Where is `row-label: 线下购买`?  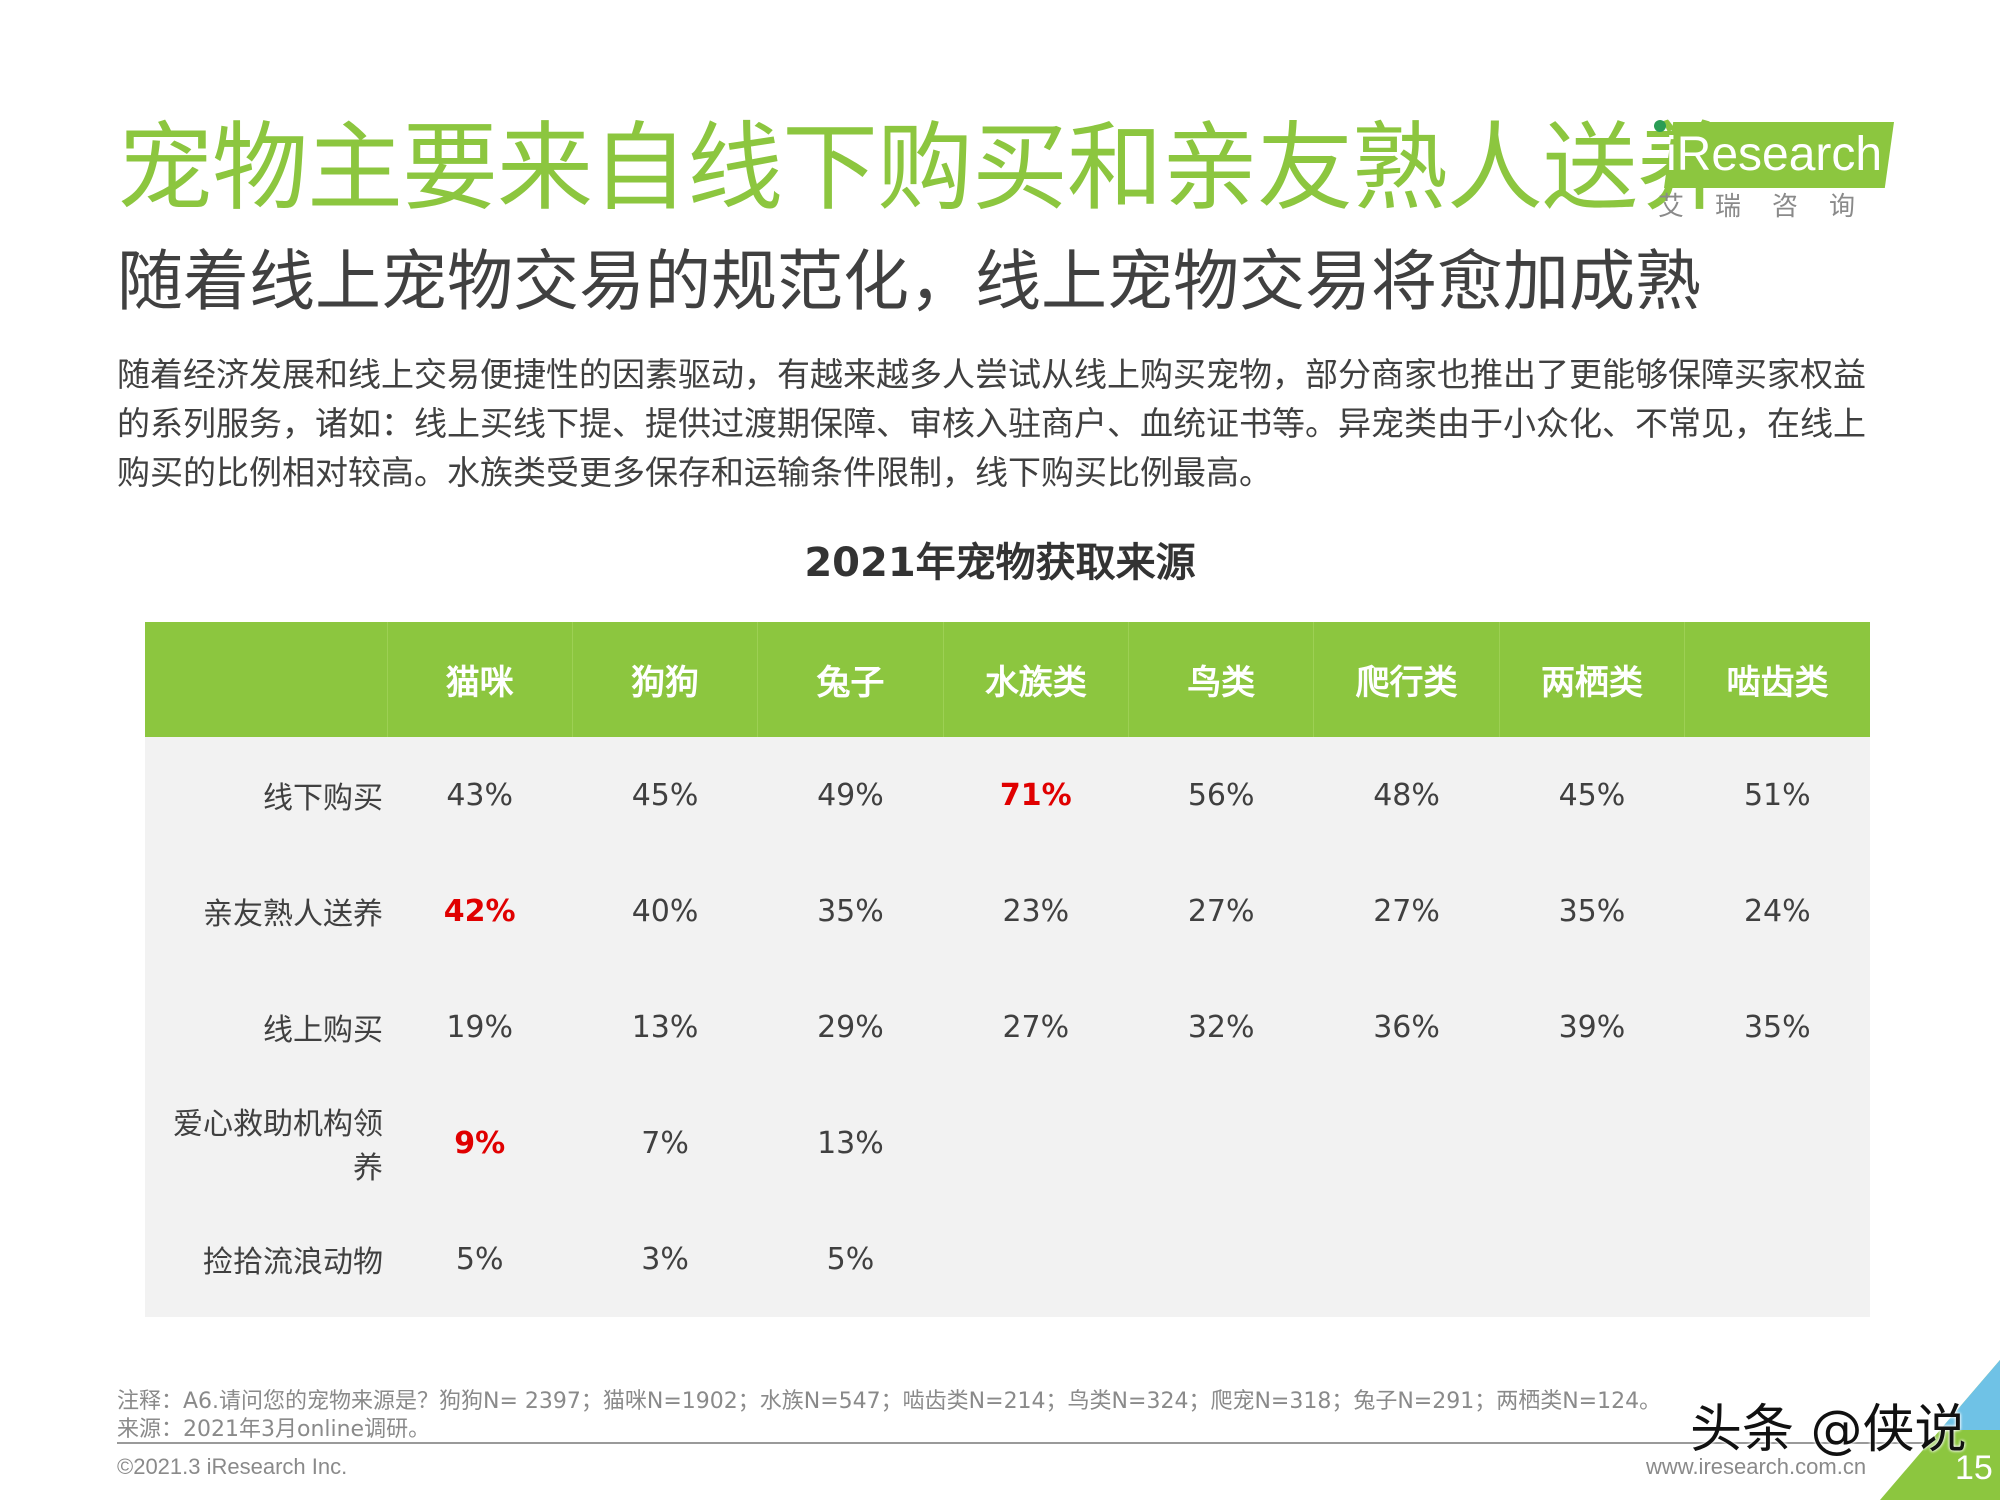 row-label: 线下购买 is located at coordinates (266, 795).